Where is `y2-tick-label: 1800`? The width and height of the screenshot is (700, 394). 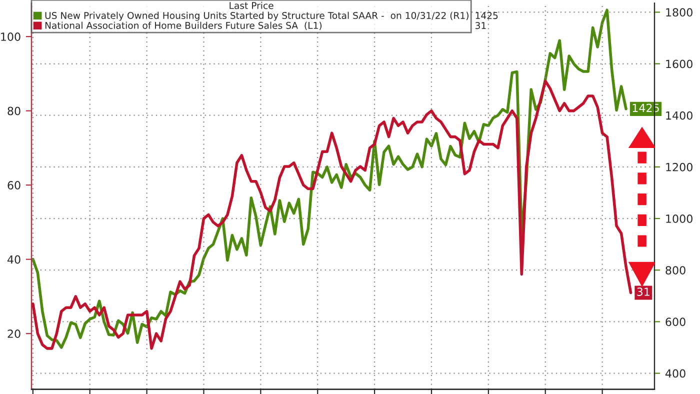 y2-tick-label: 1800 is located at coordinates (679, 12).